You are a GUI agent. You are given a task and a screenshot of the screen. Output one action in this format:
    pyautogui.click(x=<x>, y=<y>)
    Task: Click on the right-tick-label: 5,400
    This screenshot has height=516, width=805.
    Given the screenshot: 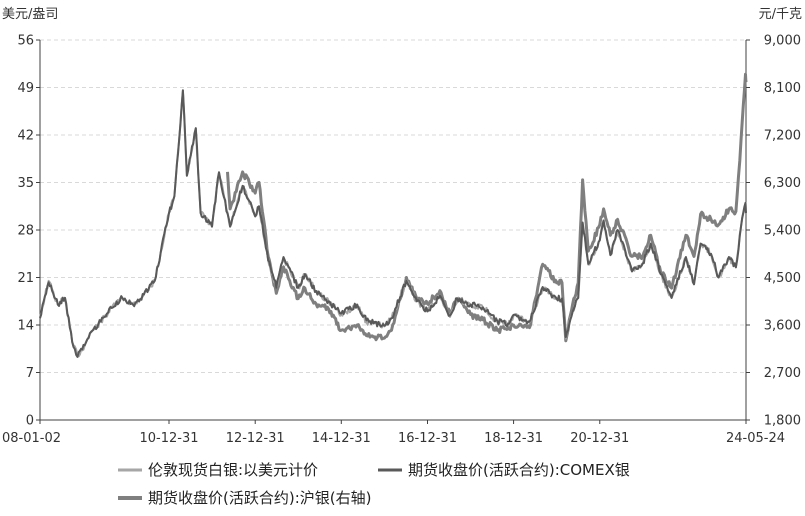 What is the action you would take?
    pyautogui.click(x=782, y=231)
    